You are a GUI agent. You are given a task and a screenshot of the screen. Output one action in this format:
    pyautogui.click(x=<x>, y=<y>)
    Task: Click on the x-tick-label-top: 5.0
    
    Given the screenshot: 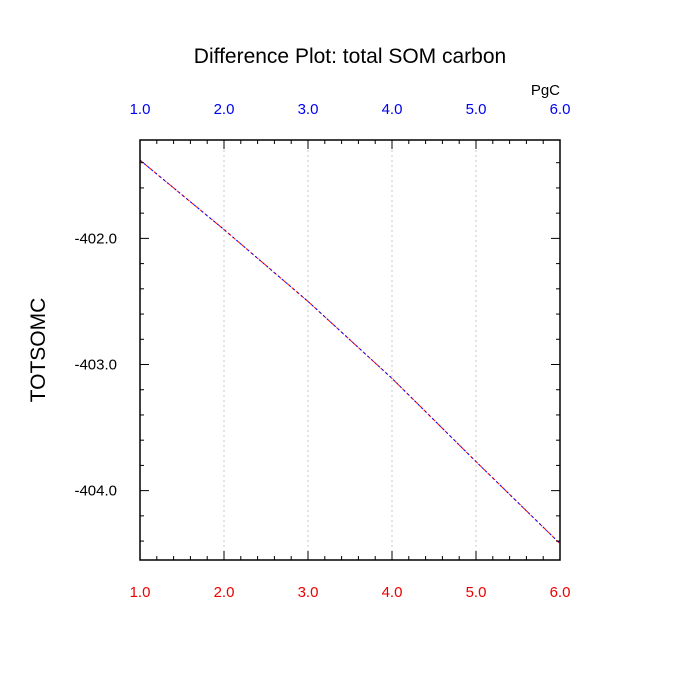 What is the action you would take?
    pyautogui.click(x=476, y=109)
    